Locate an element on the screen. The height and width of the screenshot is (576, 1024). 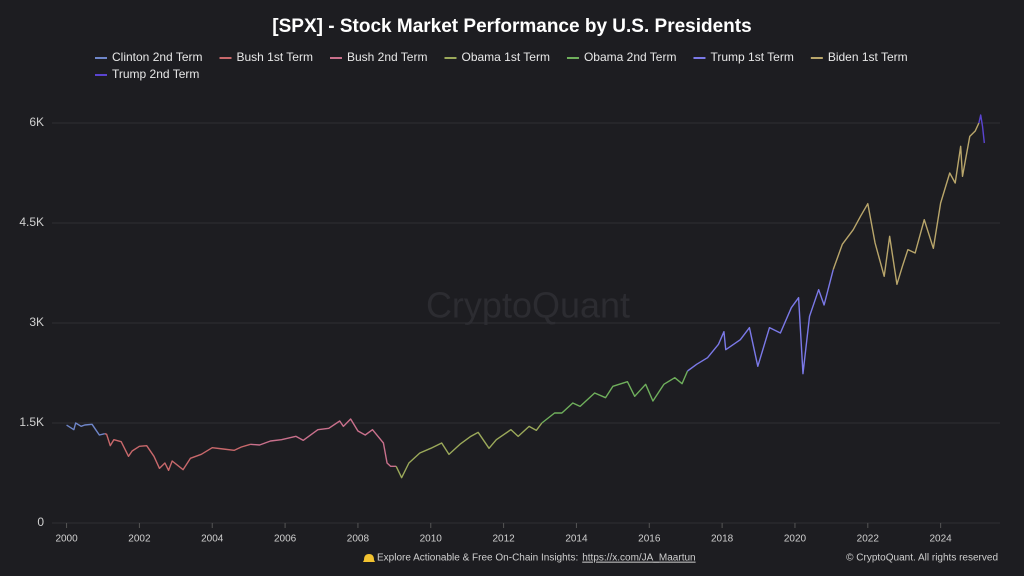
legend-item: Bush 1st Term is located at coordinates (266, 57).